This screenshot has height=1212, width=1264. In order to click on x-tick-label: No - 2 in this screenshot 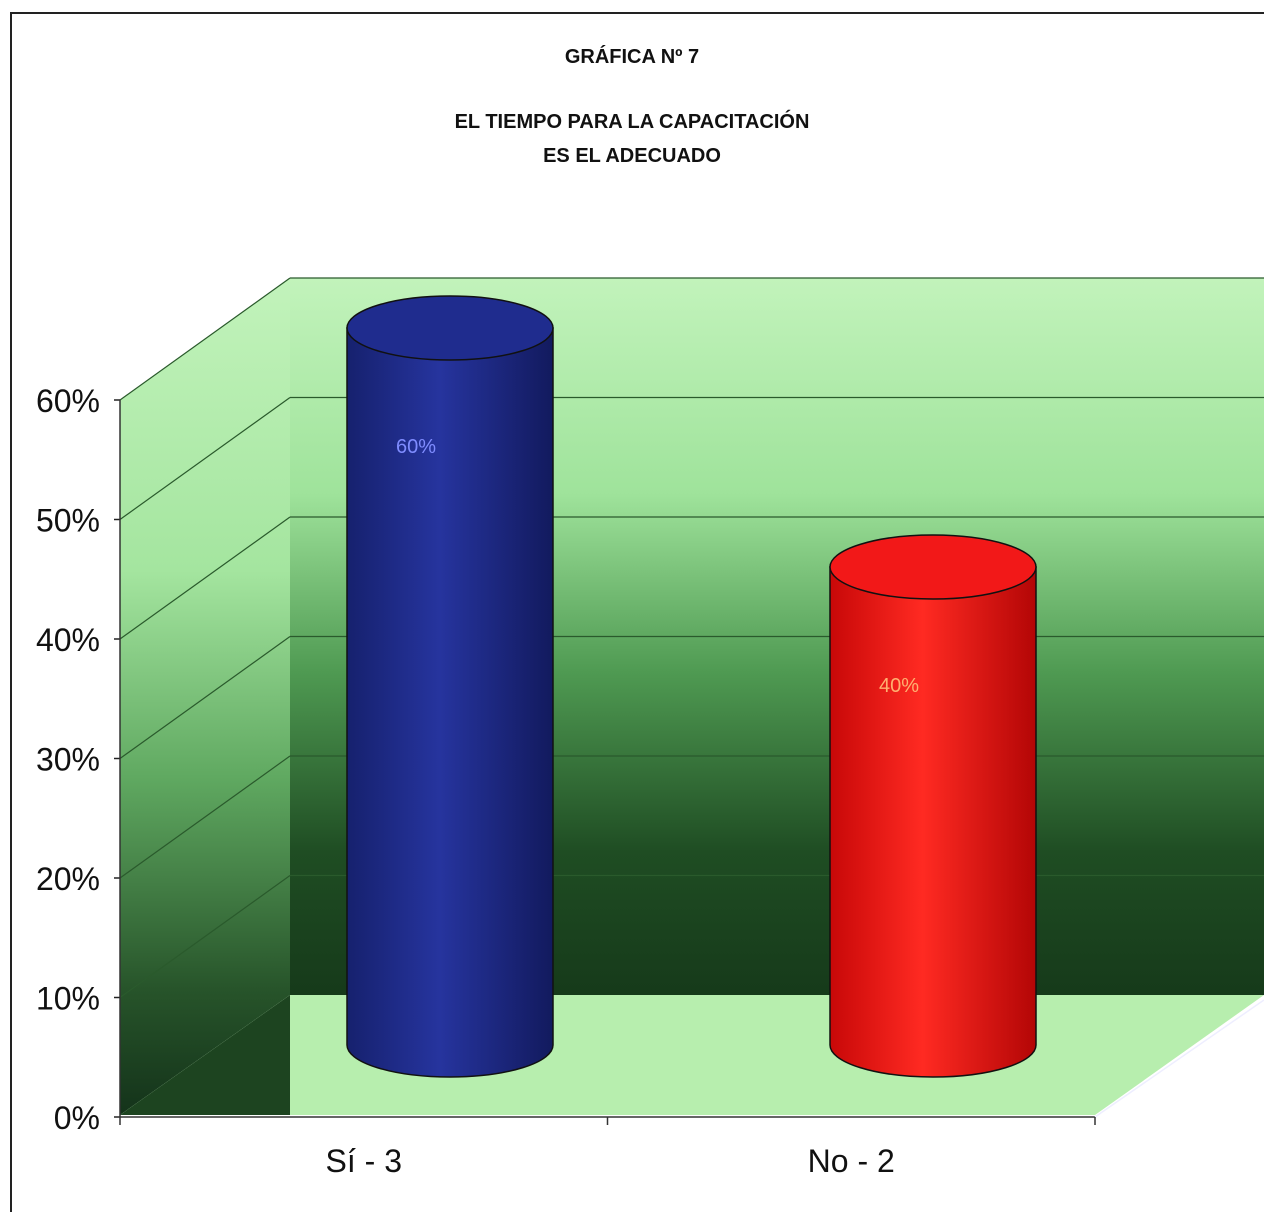, I will do `click(851, 1161)`.